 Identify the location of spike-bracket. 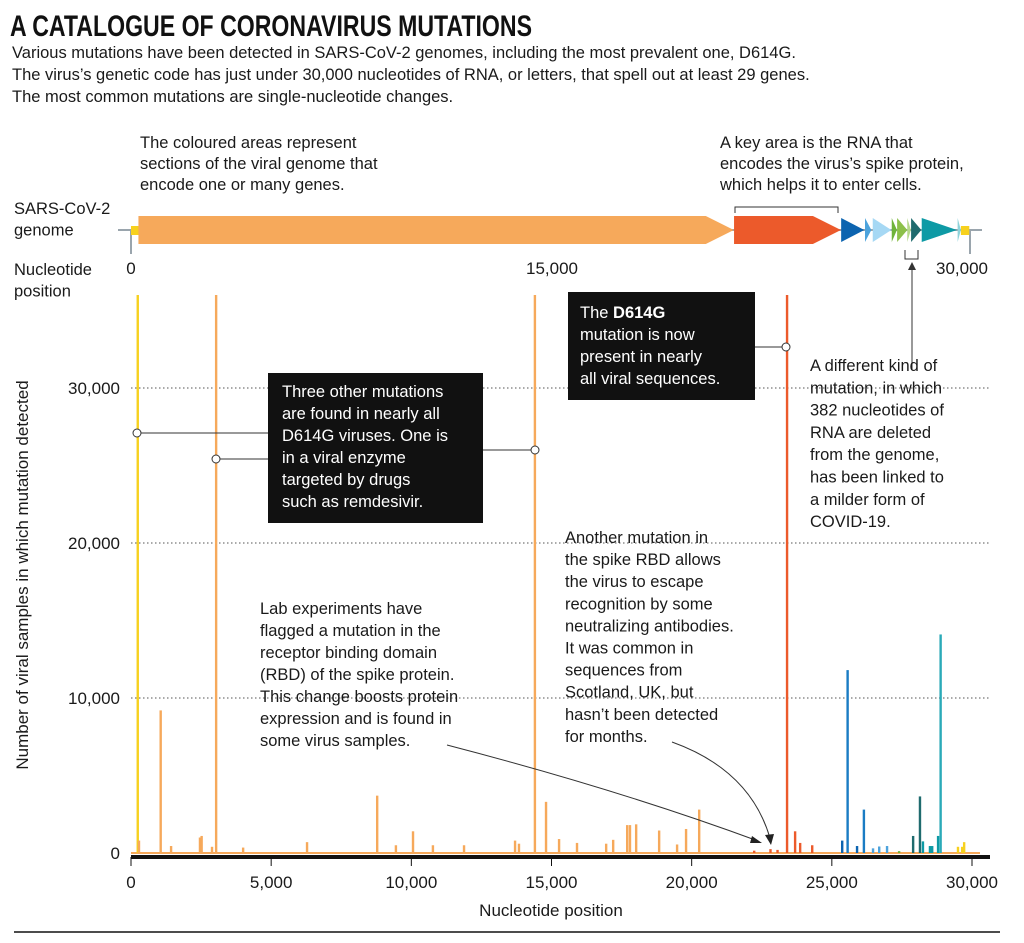
(786, 209).